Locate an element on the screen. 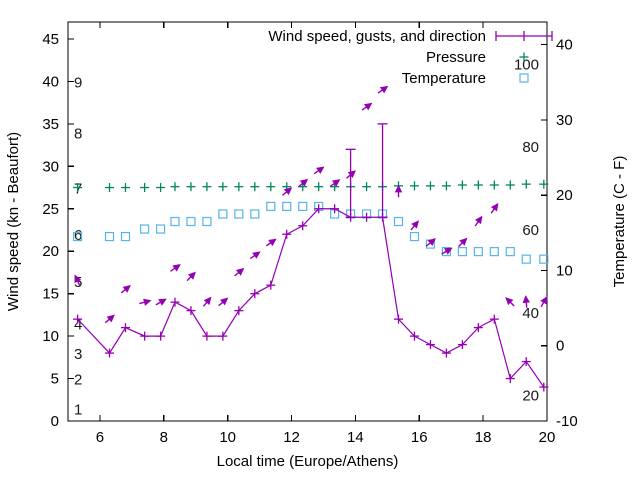  y-tick-label: 20 is located at coordinates (50, 251).